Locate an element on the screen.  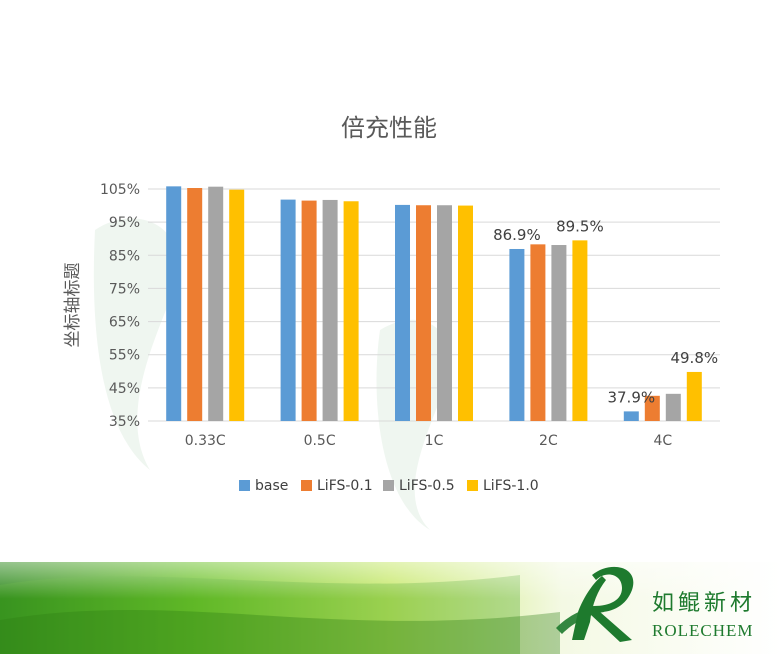
brand-name-en: ROLECHEM is located at coordinates (703, 630).